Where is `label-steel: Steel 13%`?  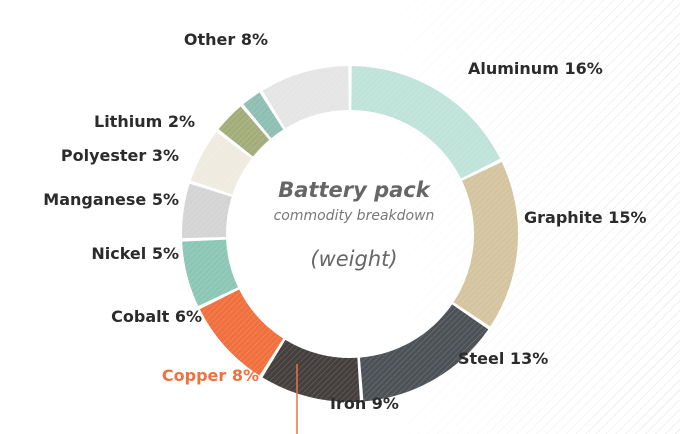 label-steel: Steel 13% is located at coordinates (503, 358).